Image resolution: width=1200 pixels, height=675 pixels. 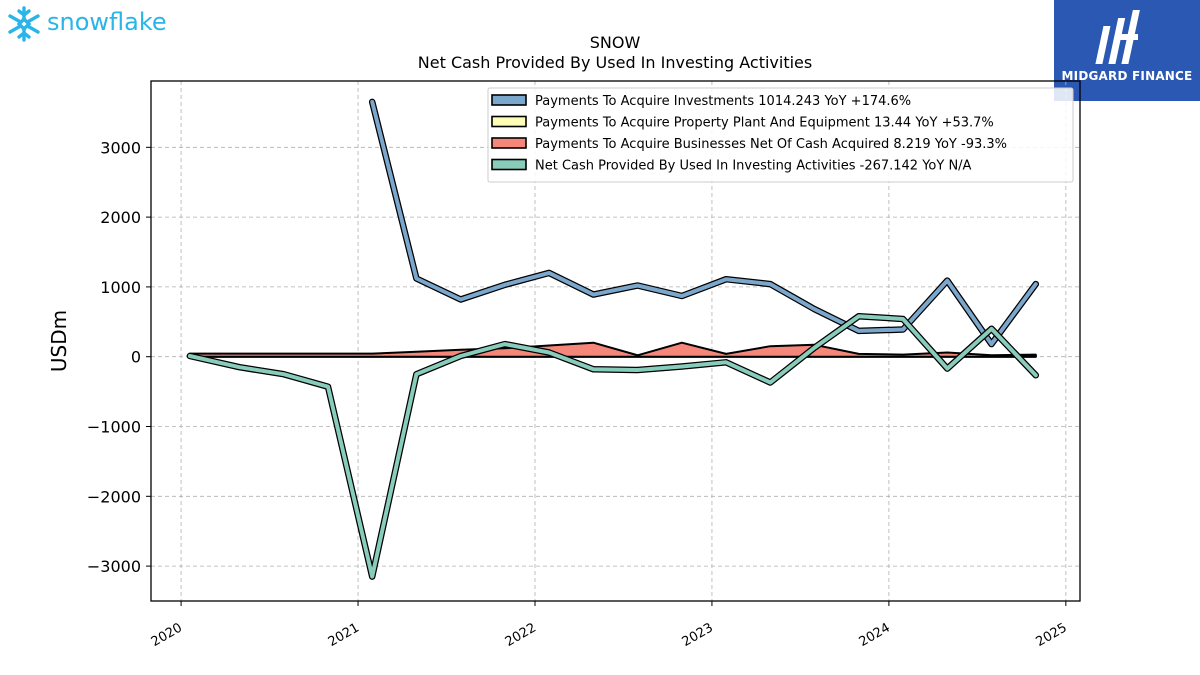 What do you see at coordinates (167, 635) in the screenshot?
I see `x-tick-label: 2020` at bounding box center [167, 635].